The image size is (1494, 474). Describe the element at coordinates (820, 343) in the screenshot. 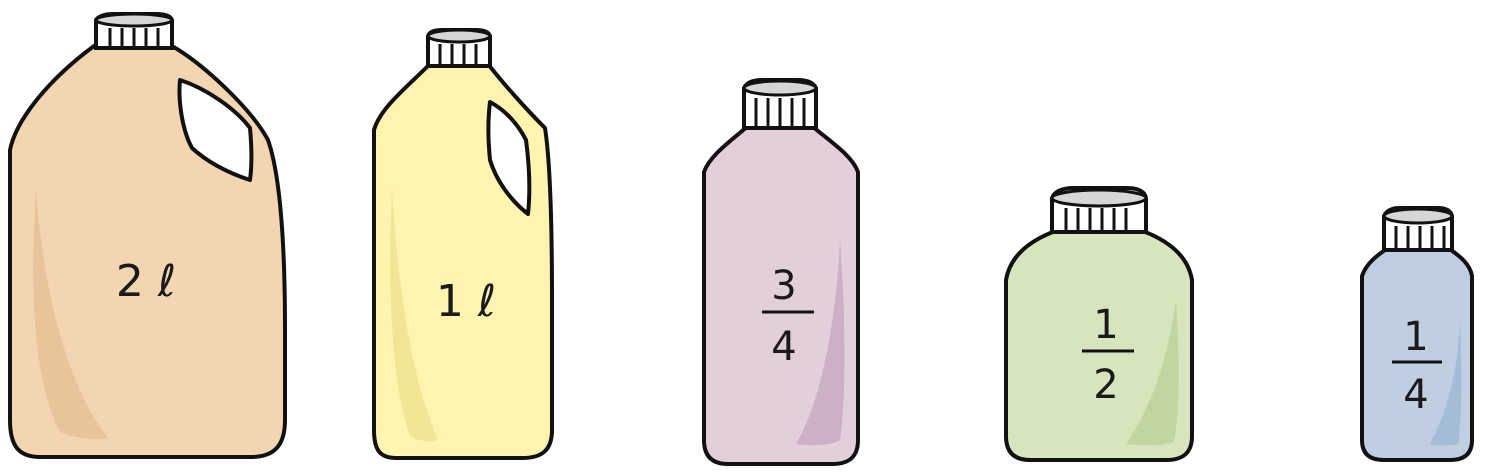

I see `bottle-three-quarters-shade` at that location.